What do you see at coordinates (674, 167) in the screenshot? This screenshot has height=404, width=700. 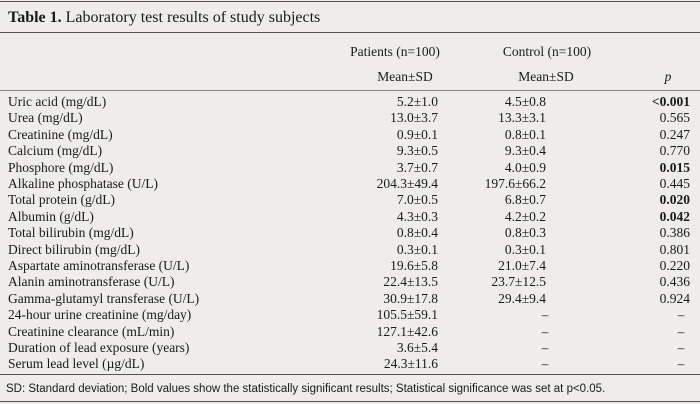 I see `cell: 0.015` at bounding box center [674, 167].